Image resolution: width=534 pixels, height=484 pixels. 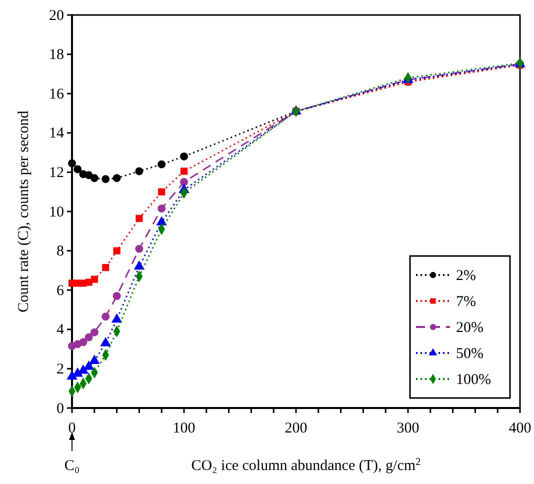 I want to click on y-tick-label: 2, so click(x=60, y=370).